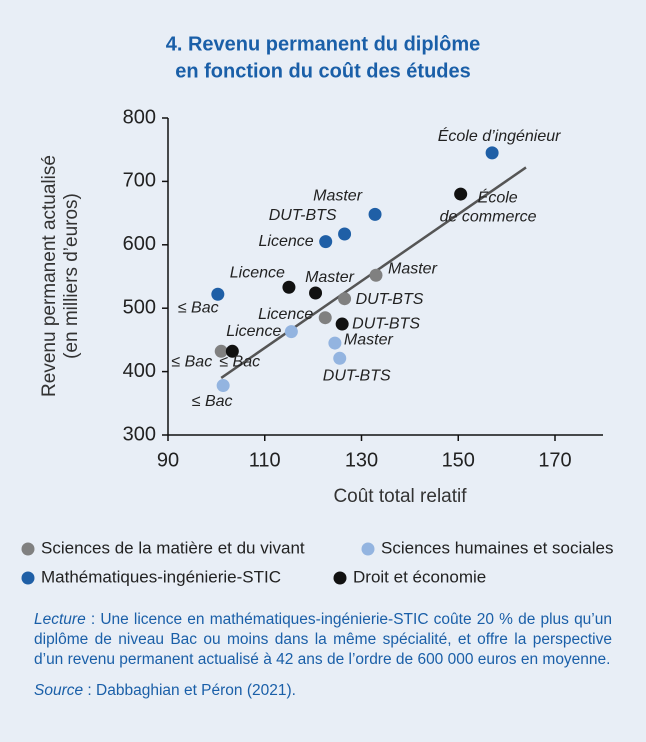 The height and width of the screenshot is (742, 646). What do you see at coordinates (139, 371) in the screenshot?
I see `y-tick-label: 400` at bounding box center [139, 371].